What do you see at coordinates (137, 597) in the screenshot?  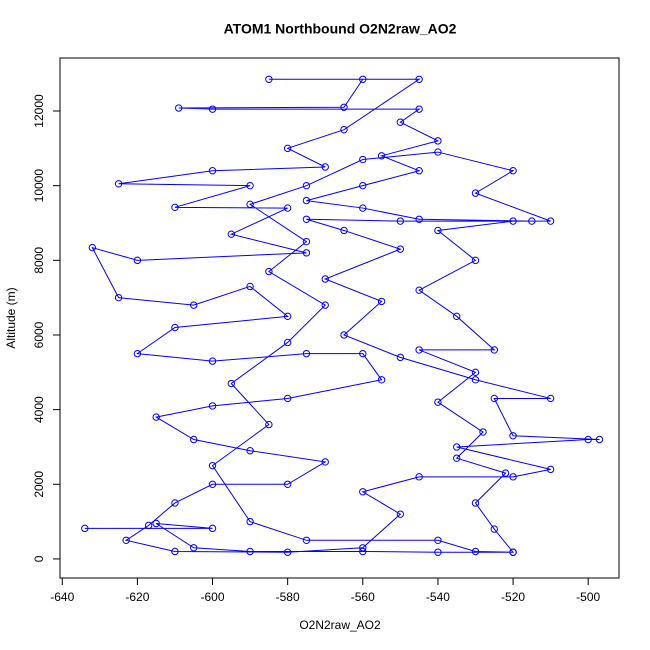 I see `x-tick-label: -620` at bounding box center [137, 597].